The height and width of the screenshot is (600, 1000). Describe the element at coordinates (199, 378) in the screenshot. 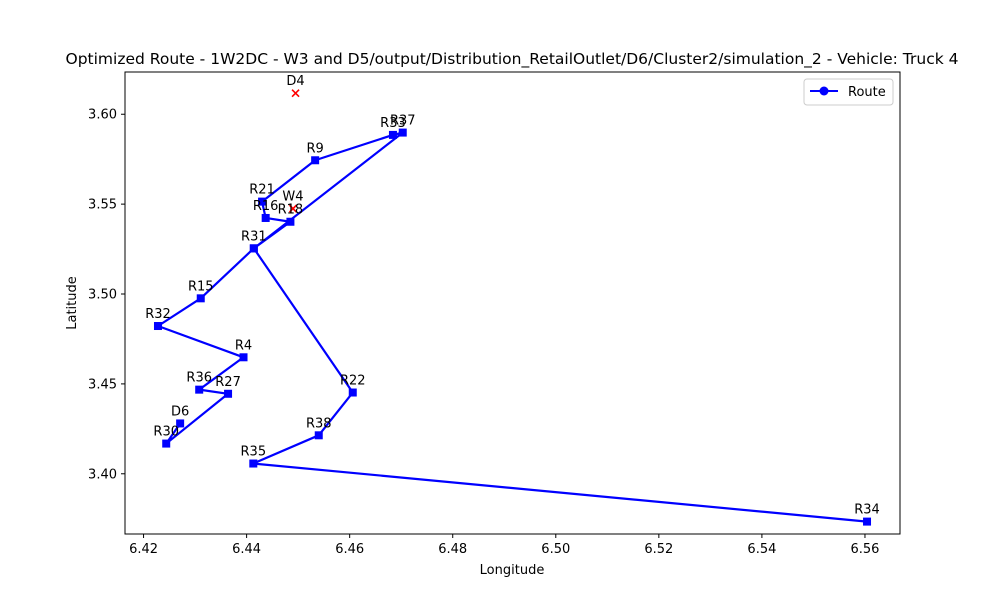

I see `stop-label: R36` at that location.